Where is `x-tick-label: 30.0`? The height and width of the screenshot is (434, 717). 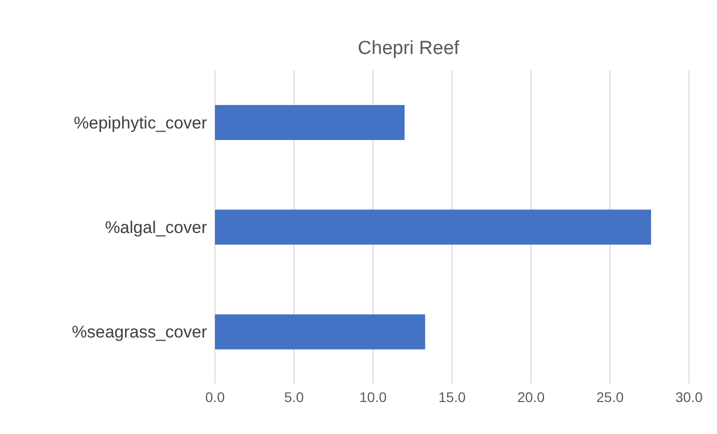 x-tick-label: 30.0 is located at coordinates (689, 396).